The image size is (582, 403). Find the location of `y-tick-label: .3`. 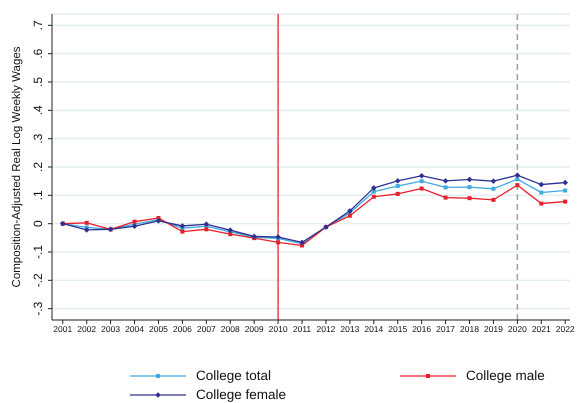

y-tick-label: .3 is located at coordinates (38, 138).